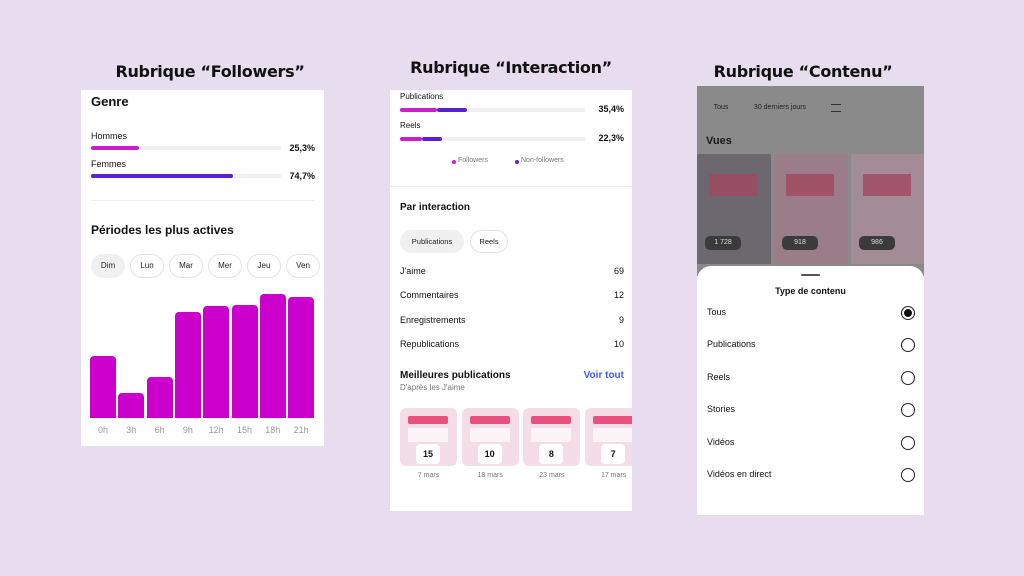  I want to click on label: Publications, so click(422, 96).